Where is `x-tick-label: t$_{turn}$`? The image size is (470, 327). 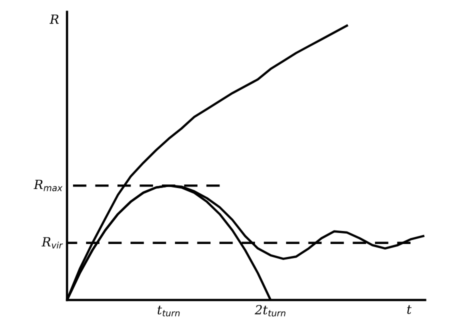 x-tick-label: t$_{turn}$ is located at coordinates (169, 311).